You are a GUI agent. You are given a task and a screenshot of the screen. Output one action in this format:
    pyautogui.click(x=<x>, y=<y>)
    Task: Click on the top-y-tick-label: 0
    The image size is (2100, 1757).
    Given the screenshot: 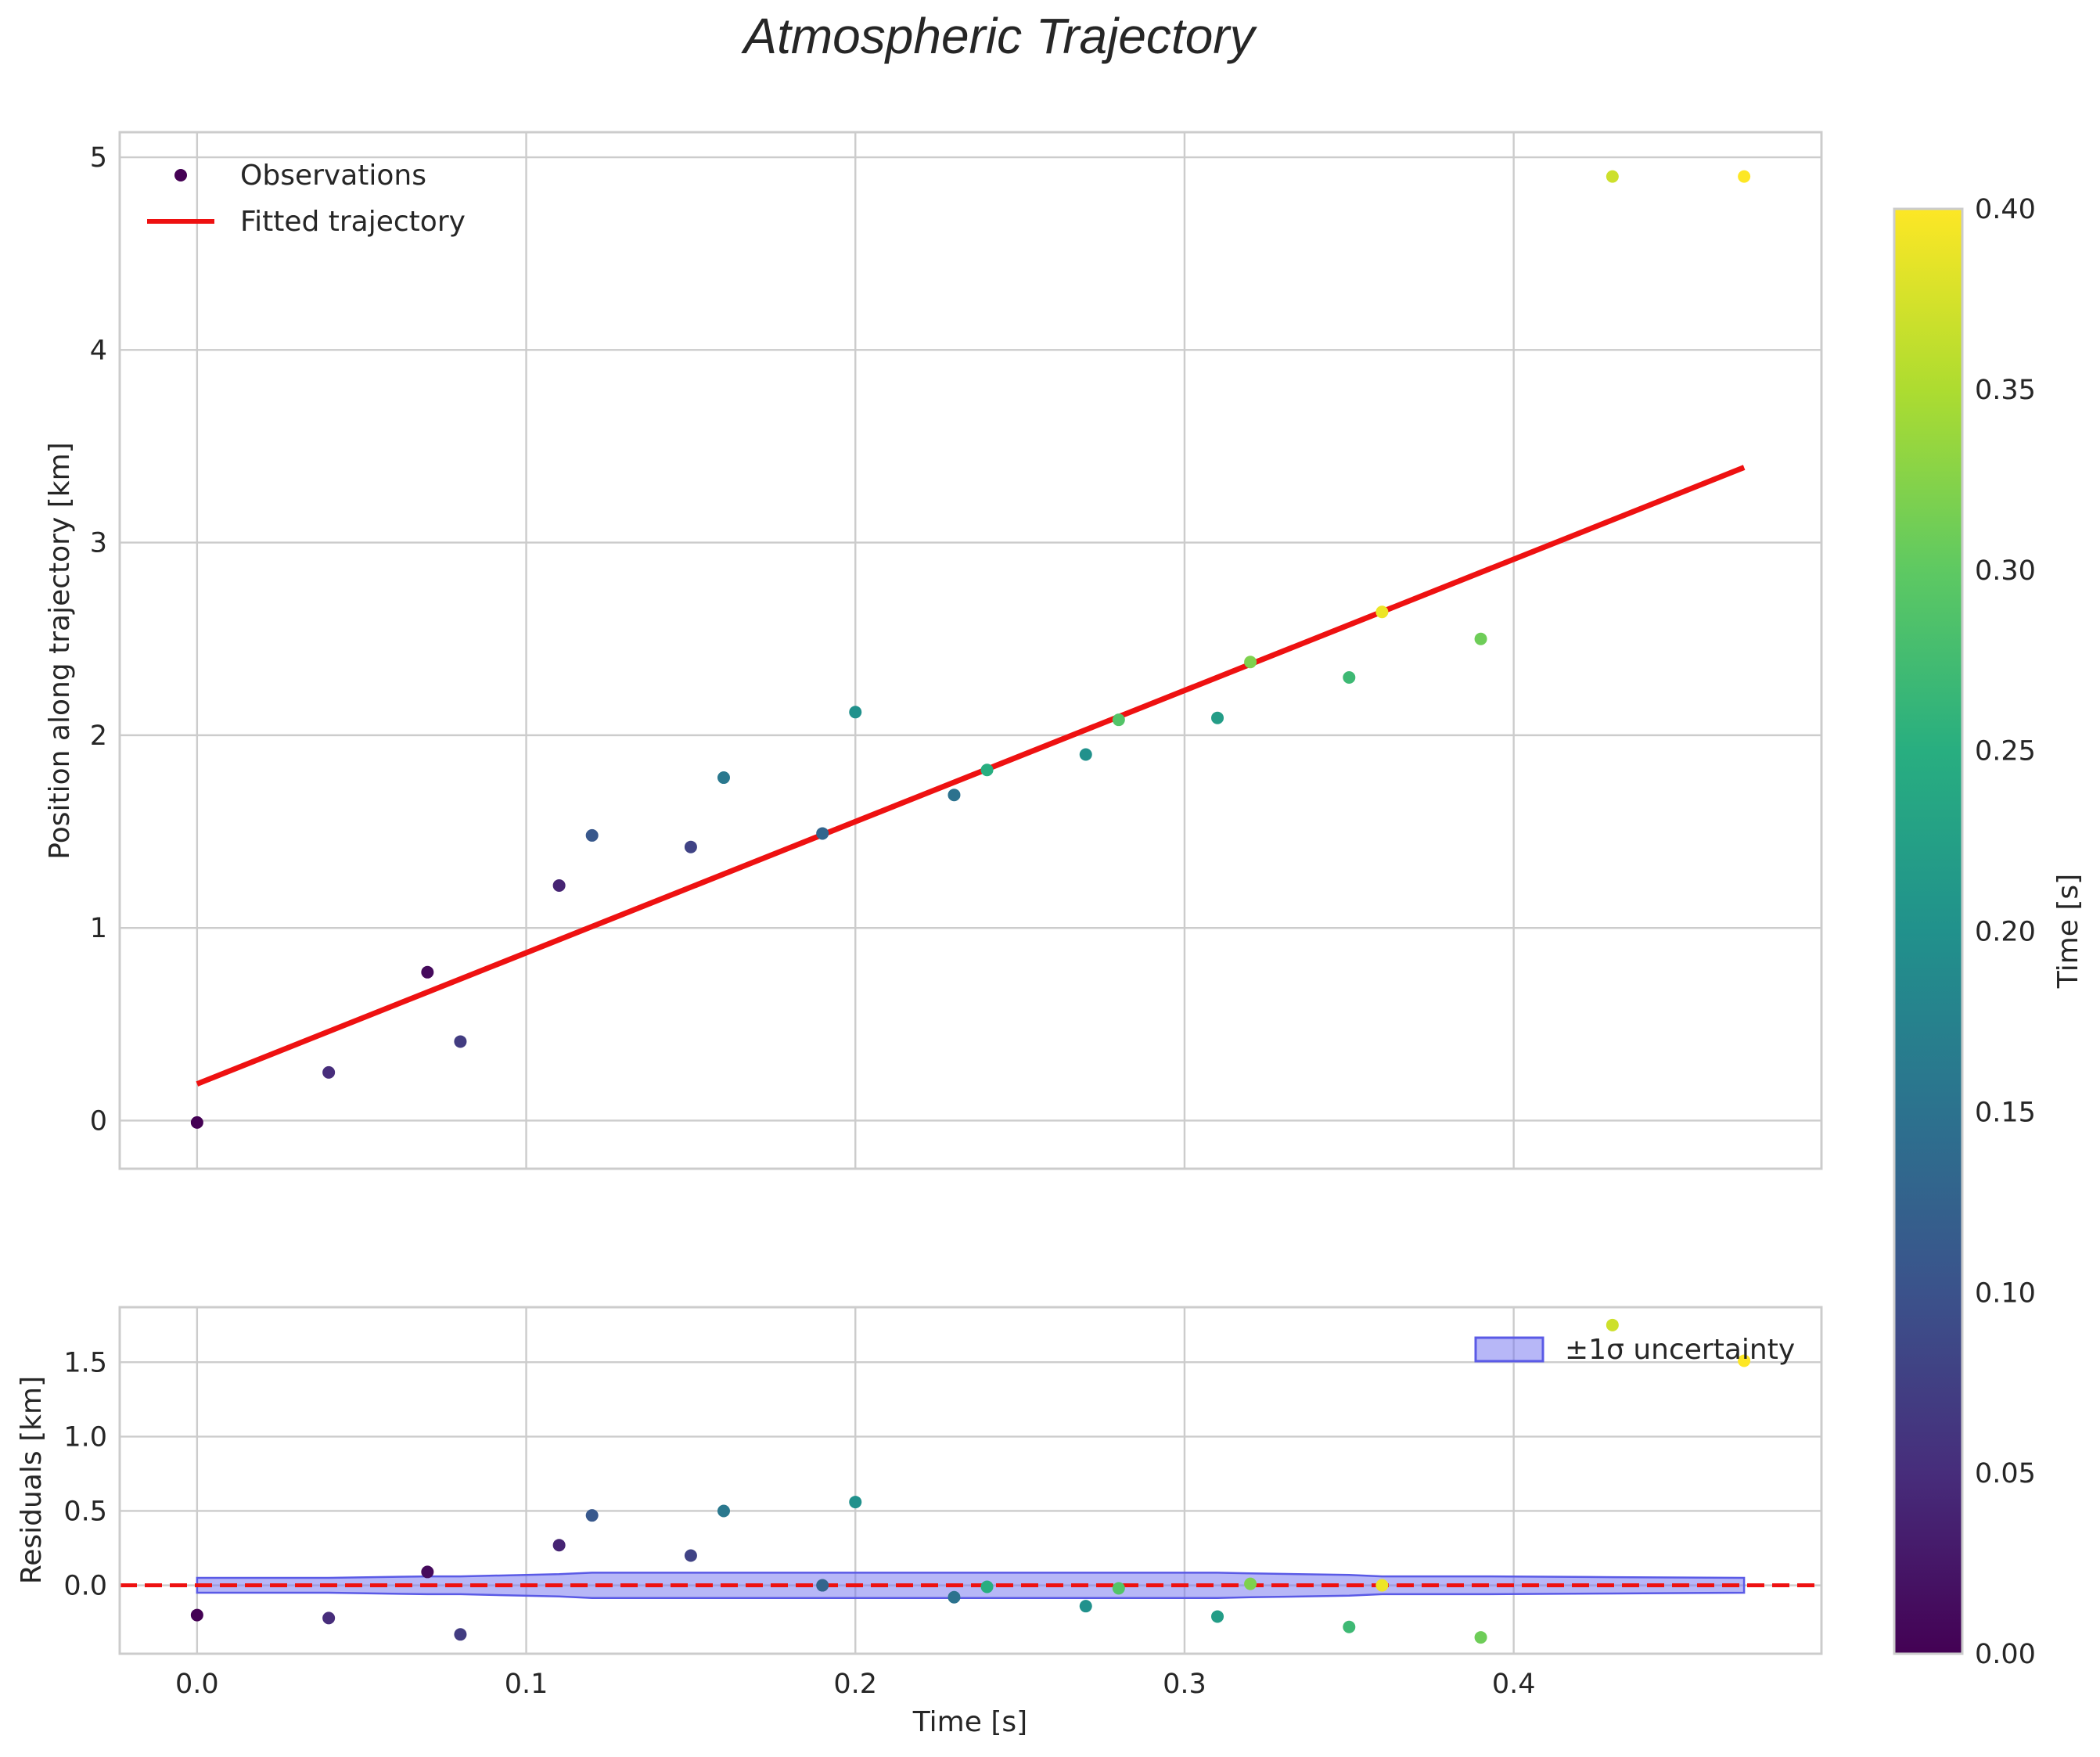 What is the action you would take?
    pyautogui.click(x=98, y=1121)
    